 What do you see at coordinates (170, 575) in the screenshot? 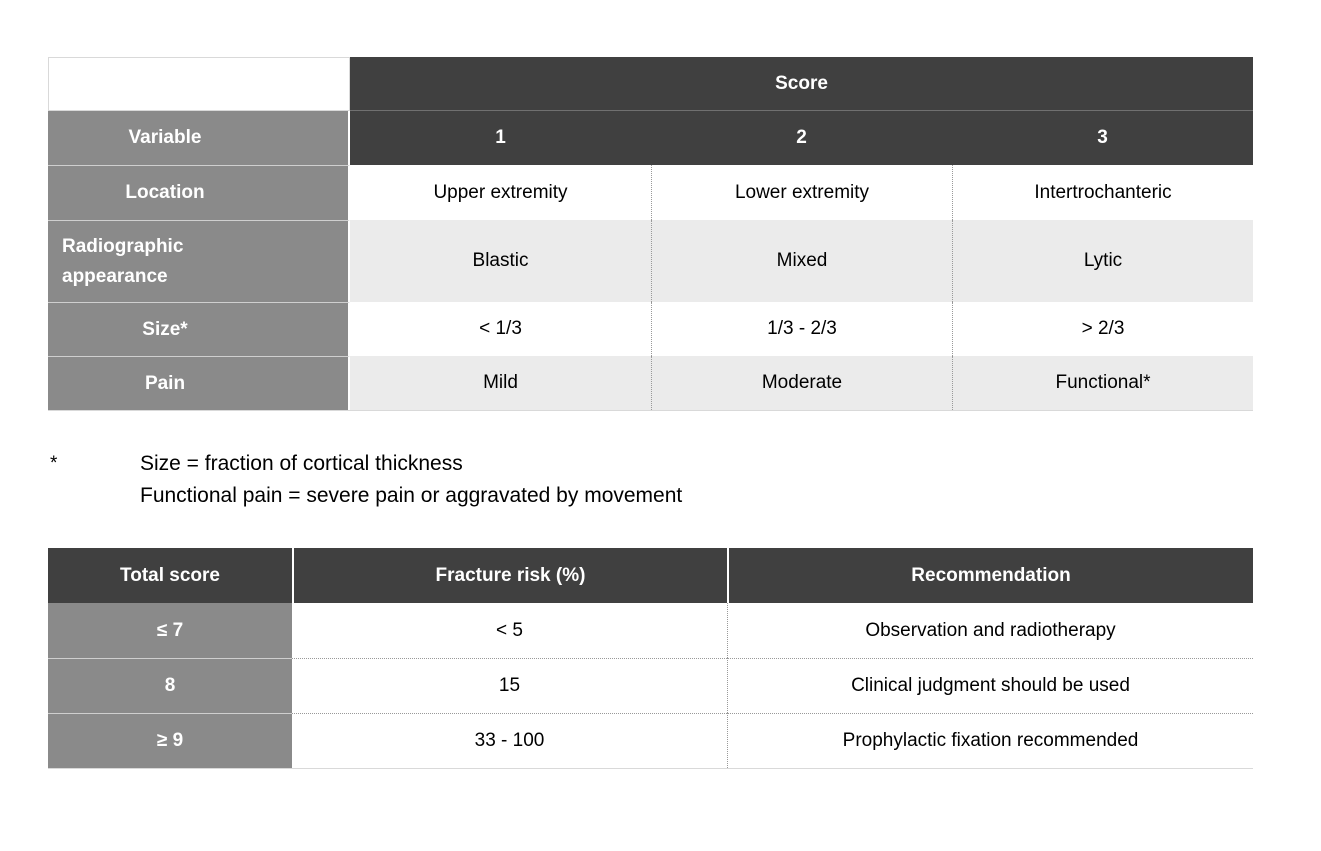
I see `header-total-score: Total score` at bounding box center [170, 575].